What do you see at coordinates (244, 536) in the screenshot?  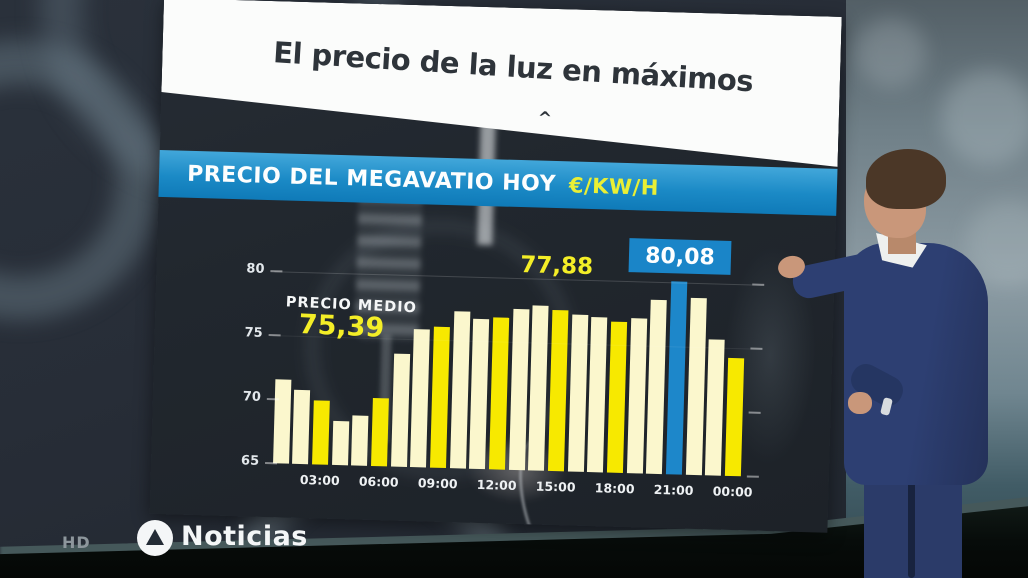 I see `channel-name: Noticias` at bounding box center [244, 536].